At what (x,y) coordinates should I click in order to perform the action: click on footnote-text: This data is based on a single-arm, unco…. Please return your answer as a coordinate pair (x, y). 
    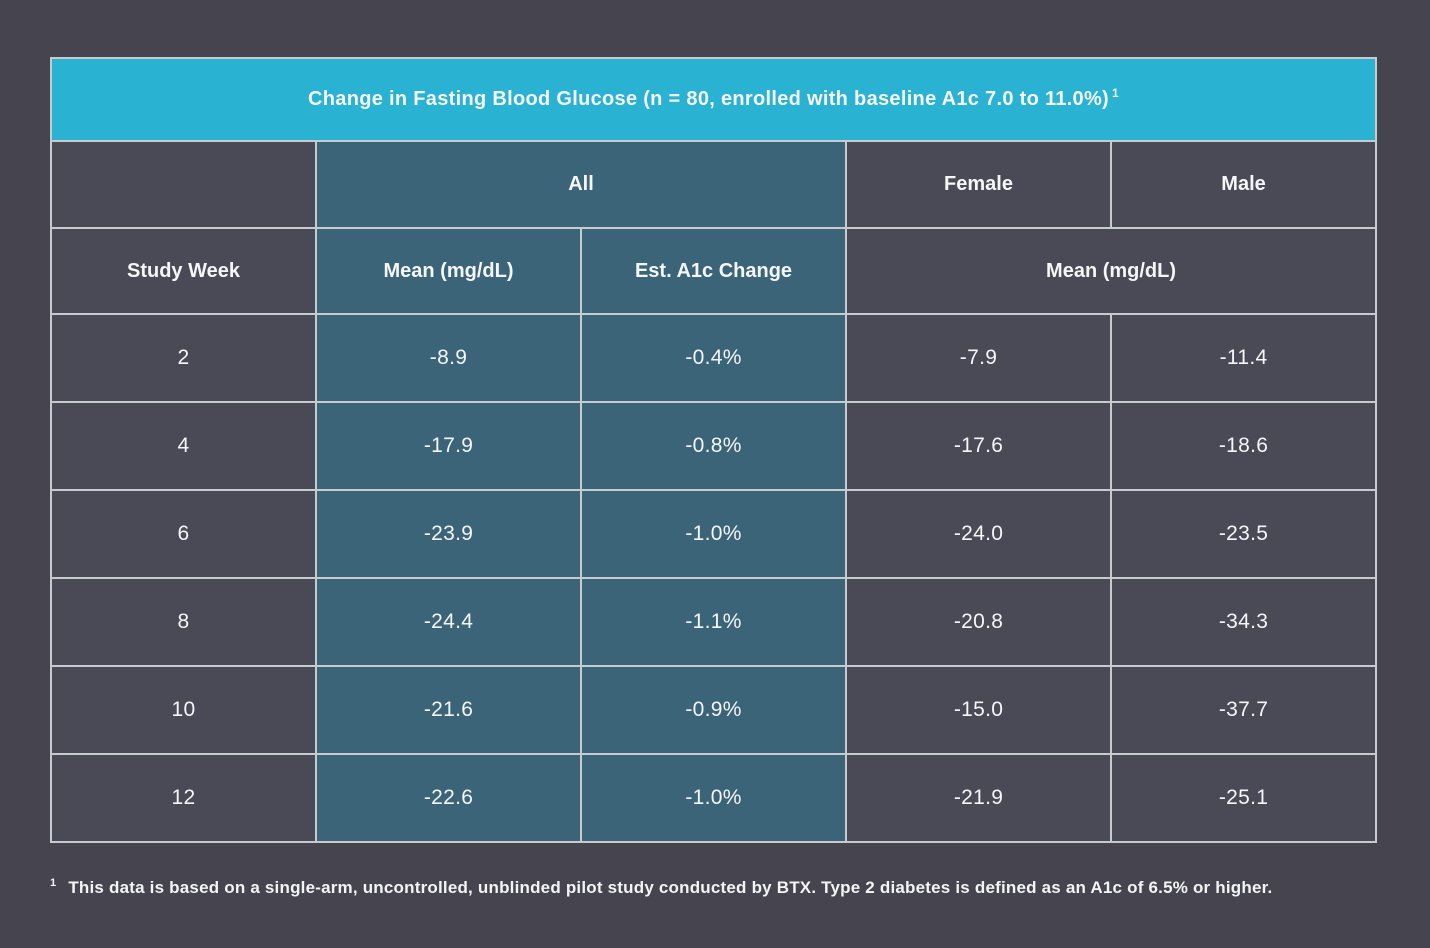
    Looking at the image, I should click on (670, 887).